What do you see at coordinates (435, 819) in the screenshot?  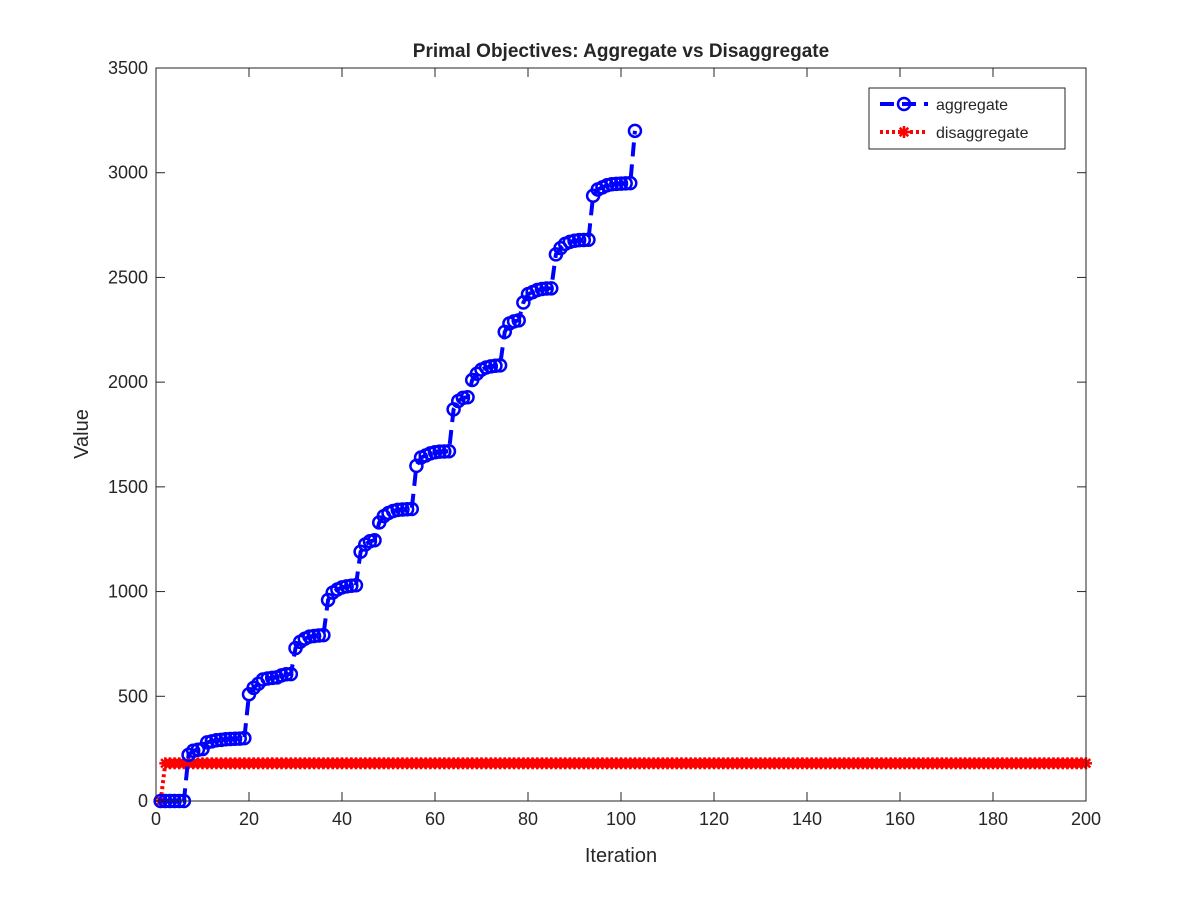 I see `x-tick-label: 60` at bounding box center [435, 819].